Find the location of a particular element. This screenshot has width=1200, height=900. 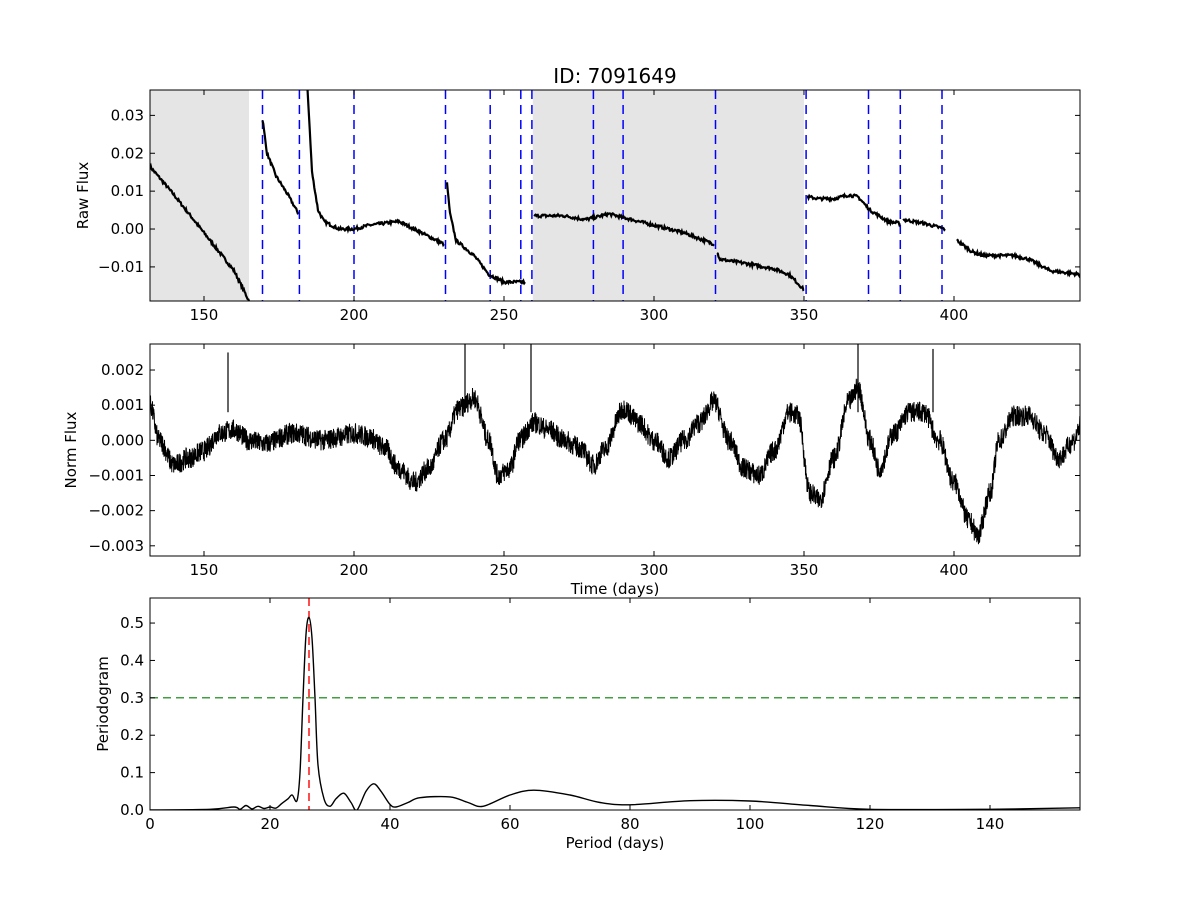

y-axis-label: Norm Flux is located at coordinates (71, 449).